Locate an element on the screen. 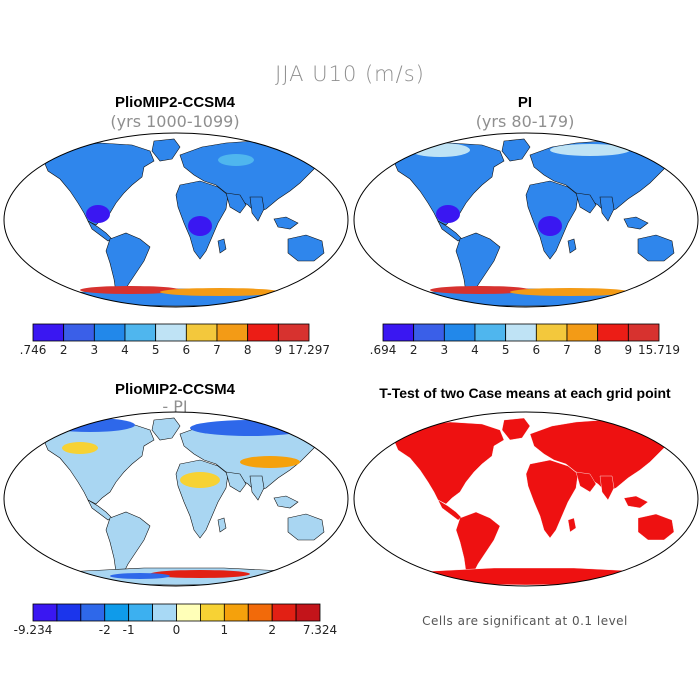 This screenshot has height=700, width=700. panel-2-subtitle: (yrs 80-179) is located at coordinates (525, 121).